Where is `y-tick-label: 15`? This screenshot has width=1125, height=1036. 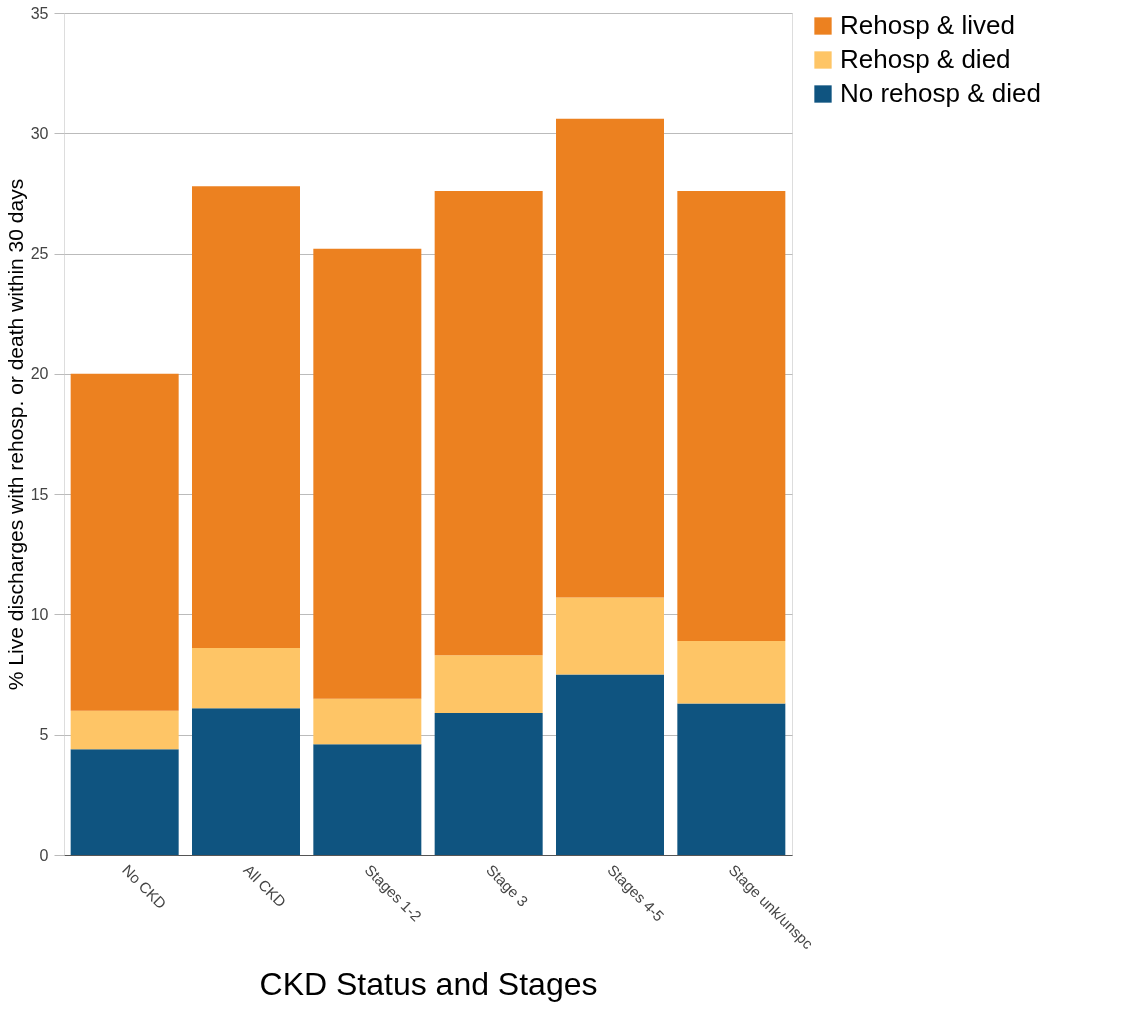 y-tick-label: 15 is located at coordinates (39, 494).